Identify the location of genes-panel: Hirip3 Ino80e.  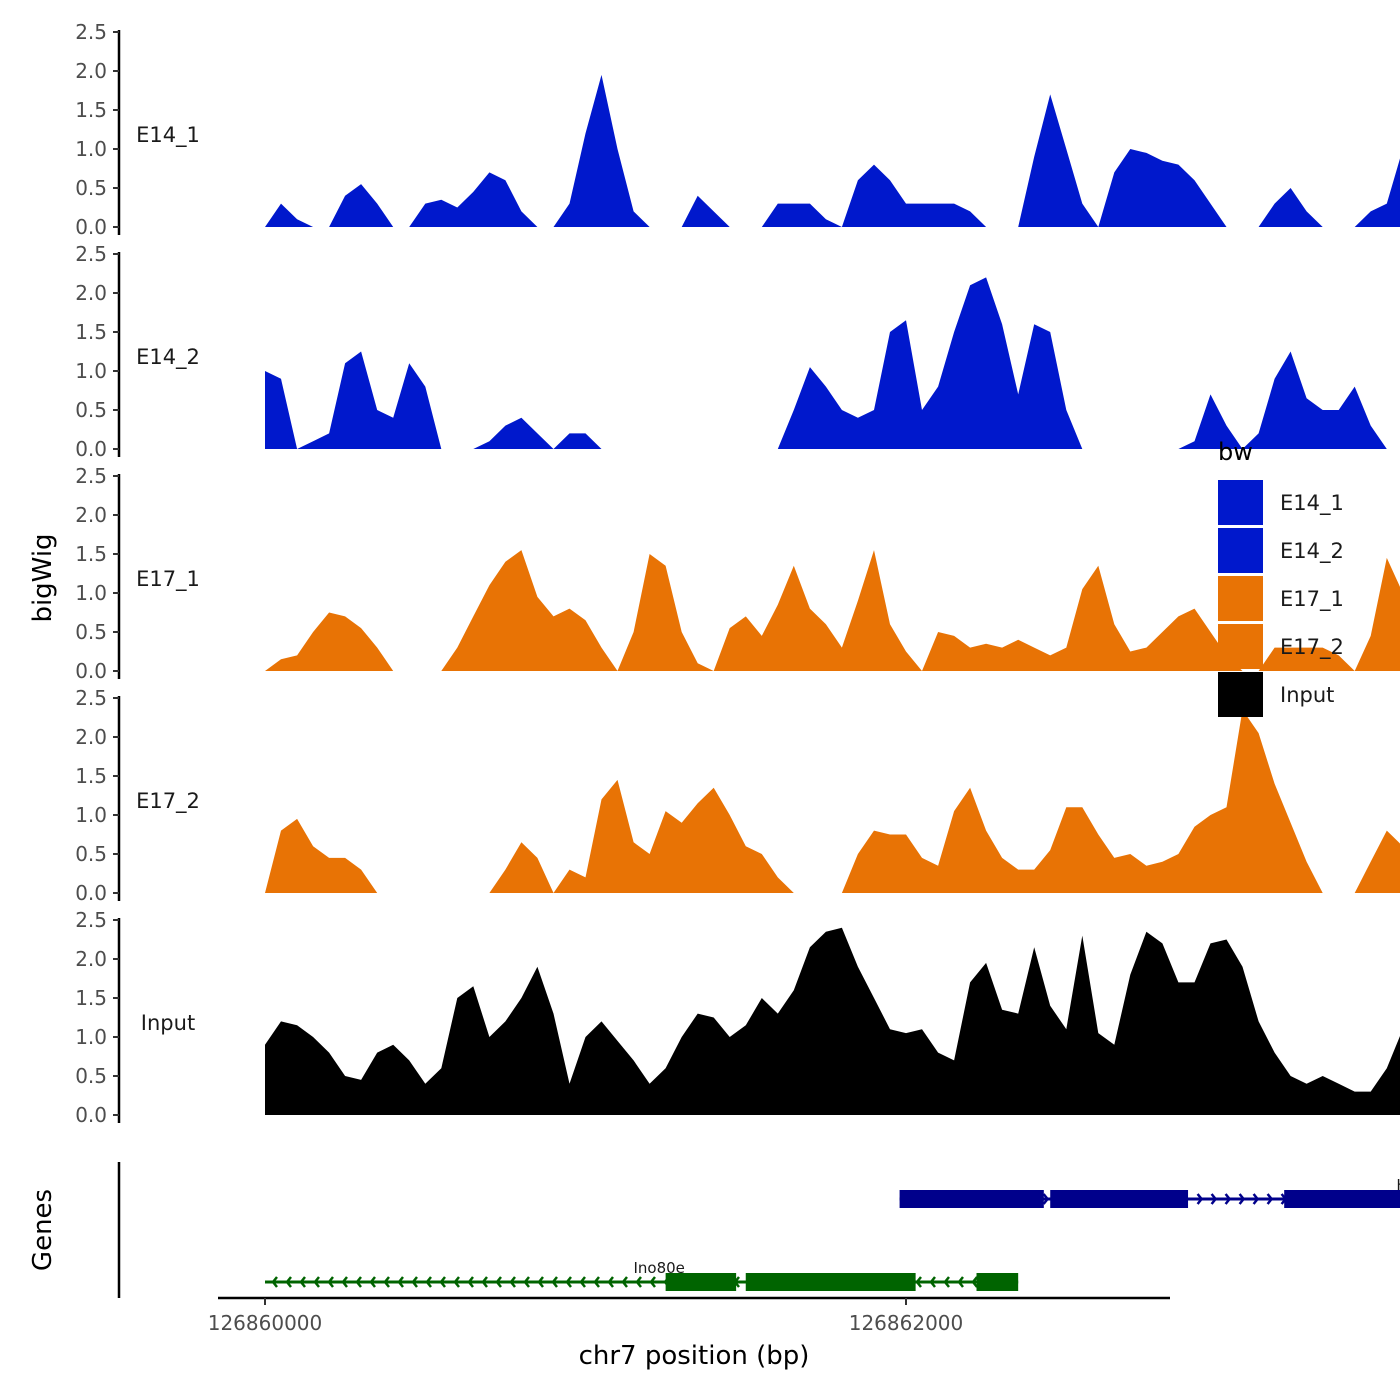
(758, 1230).